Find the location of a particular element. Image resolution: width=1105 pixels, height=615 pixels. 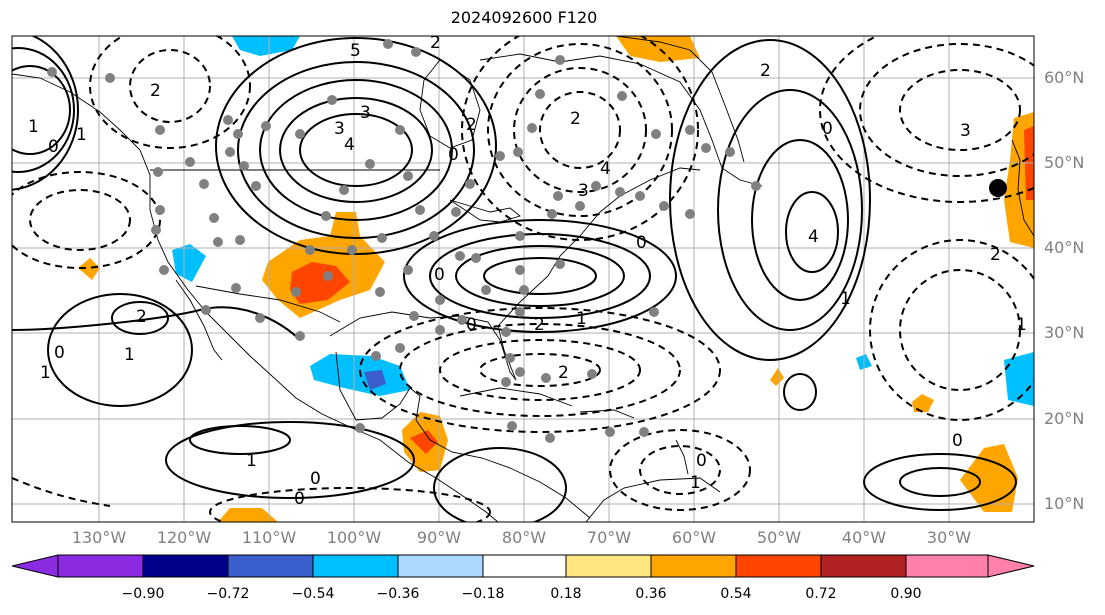

gulf-of-mexico-coast is located at coordinates (515, 274).